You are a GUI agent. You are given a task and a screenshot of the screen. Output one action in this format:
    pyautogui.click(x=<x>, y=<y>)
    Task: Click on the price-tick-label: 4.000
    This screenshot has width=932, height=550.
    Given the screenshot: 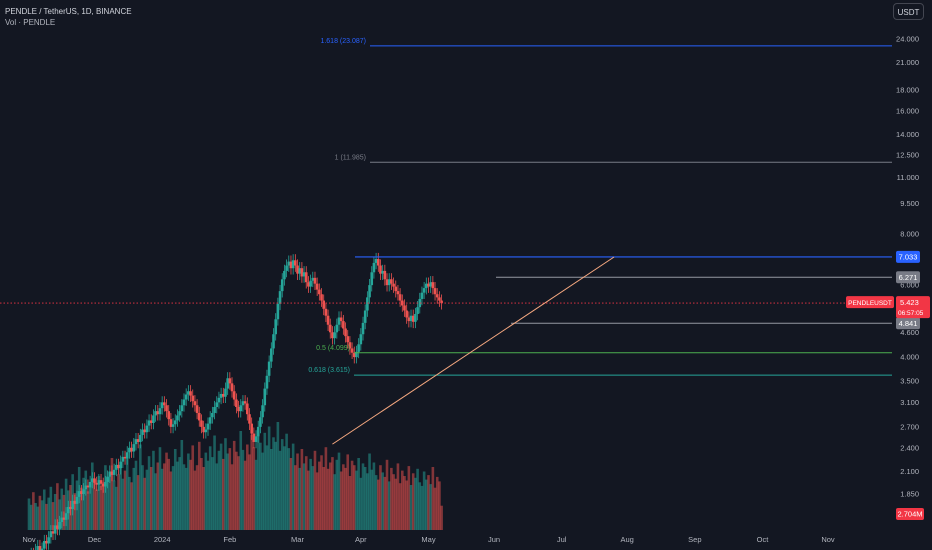 What is the action you would take?
    pyautogui.click(x=909, y=357)
    